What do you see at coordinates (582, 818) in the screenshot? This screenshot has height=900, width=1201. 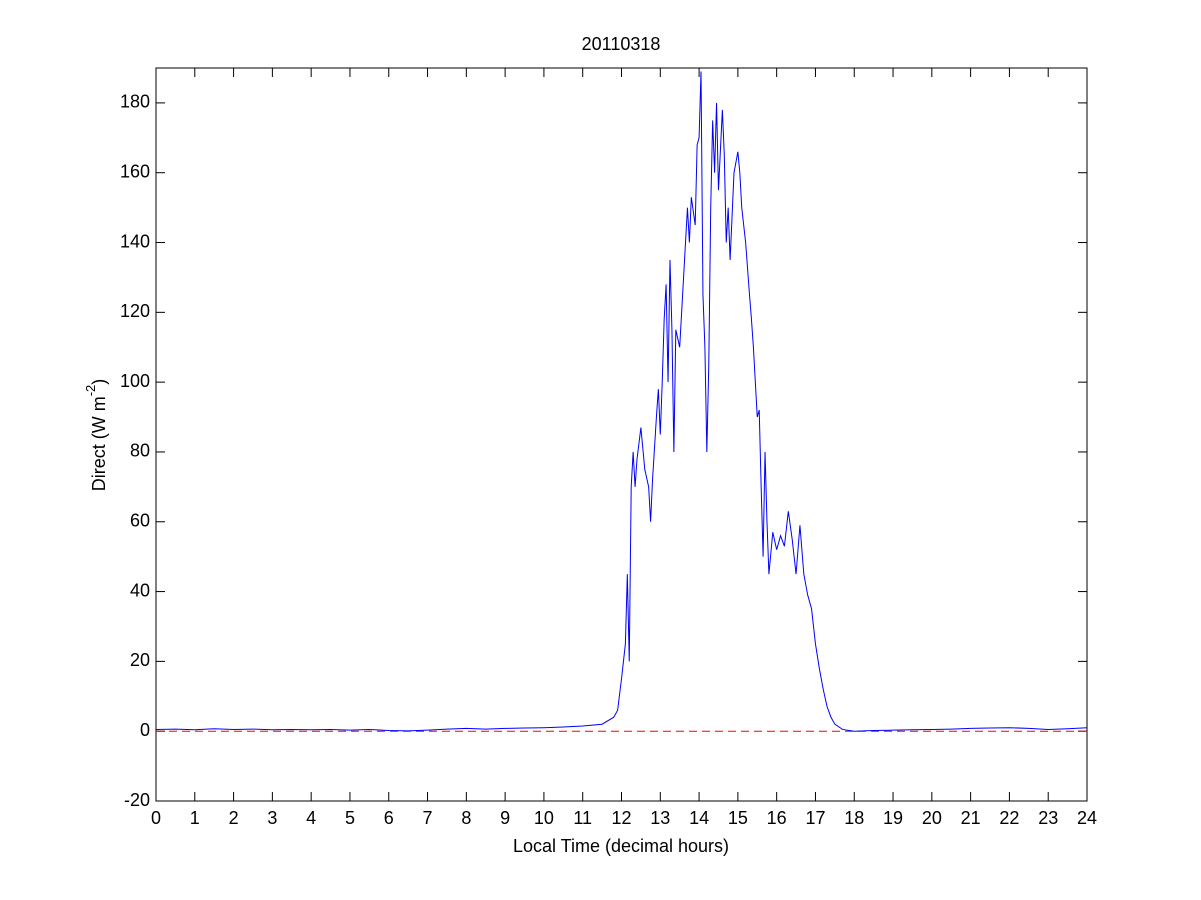 I see `x-tick-label: 11` at bounding box center [582, 818].